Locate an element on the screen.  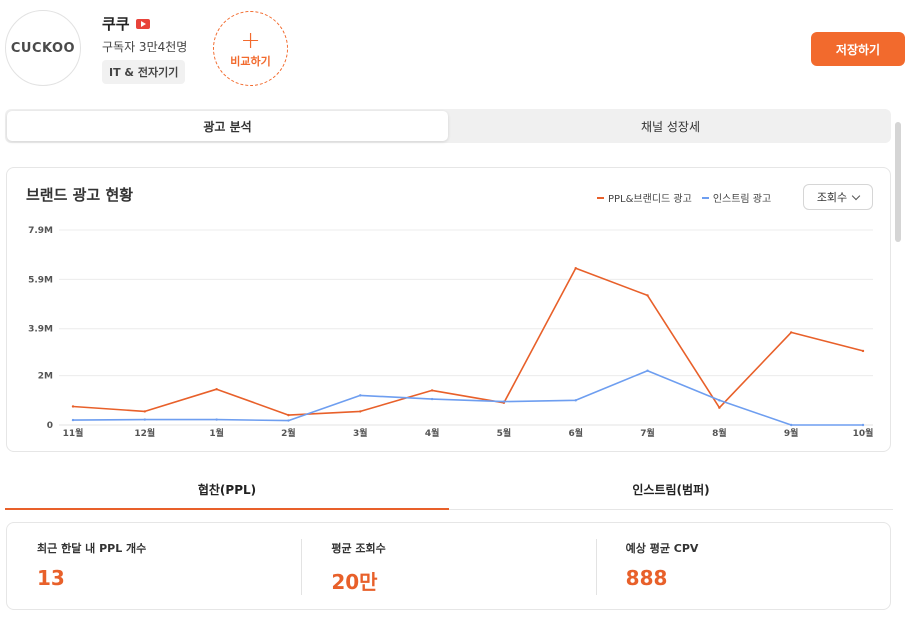
youtube-icon is located at coordinates (142, 23).